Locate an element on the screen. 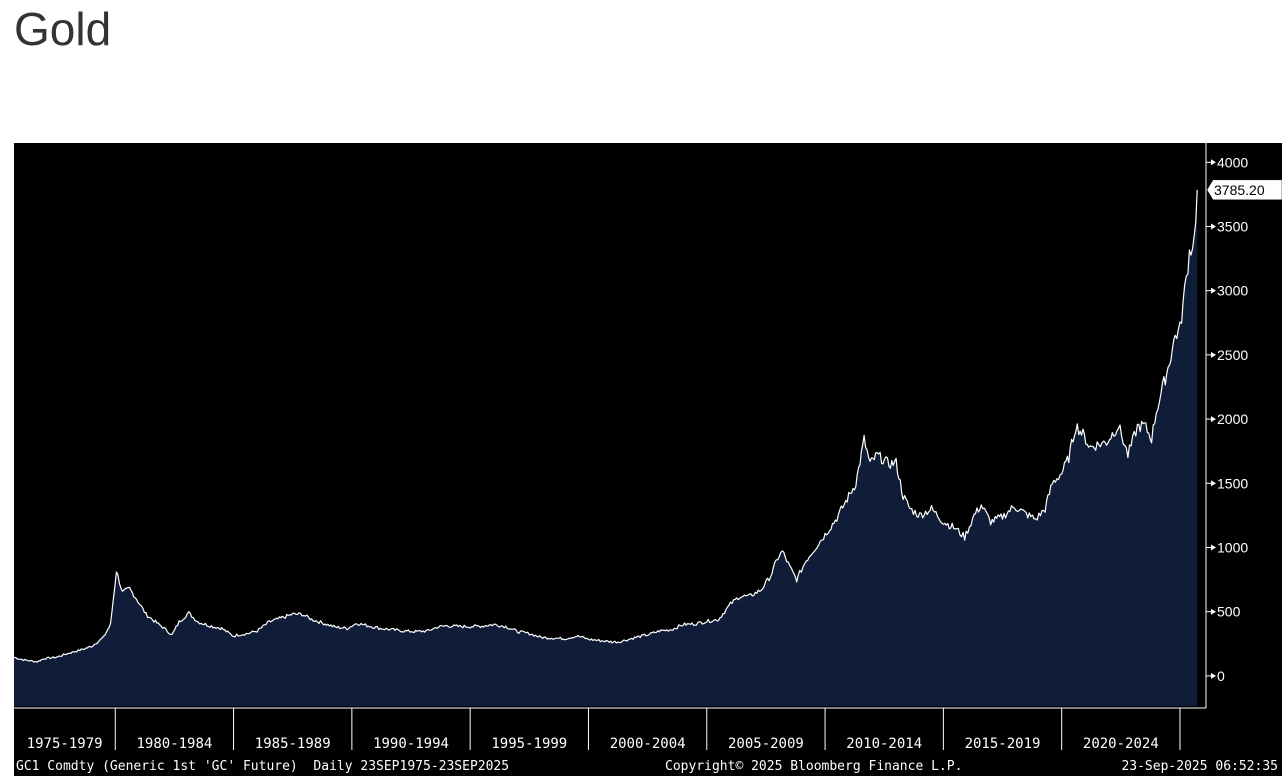  last-value-marker: 3785.20 is located at coordinates (1244, 190).